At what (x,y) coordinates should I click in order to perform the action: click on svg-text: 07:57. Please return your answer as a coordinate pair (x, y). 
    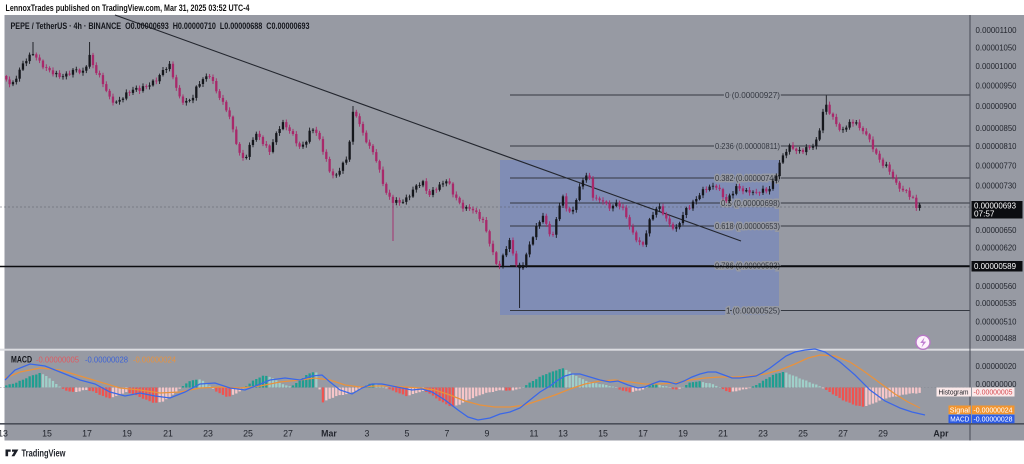
    Looking at the image, I should click on (984, 213).